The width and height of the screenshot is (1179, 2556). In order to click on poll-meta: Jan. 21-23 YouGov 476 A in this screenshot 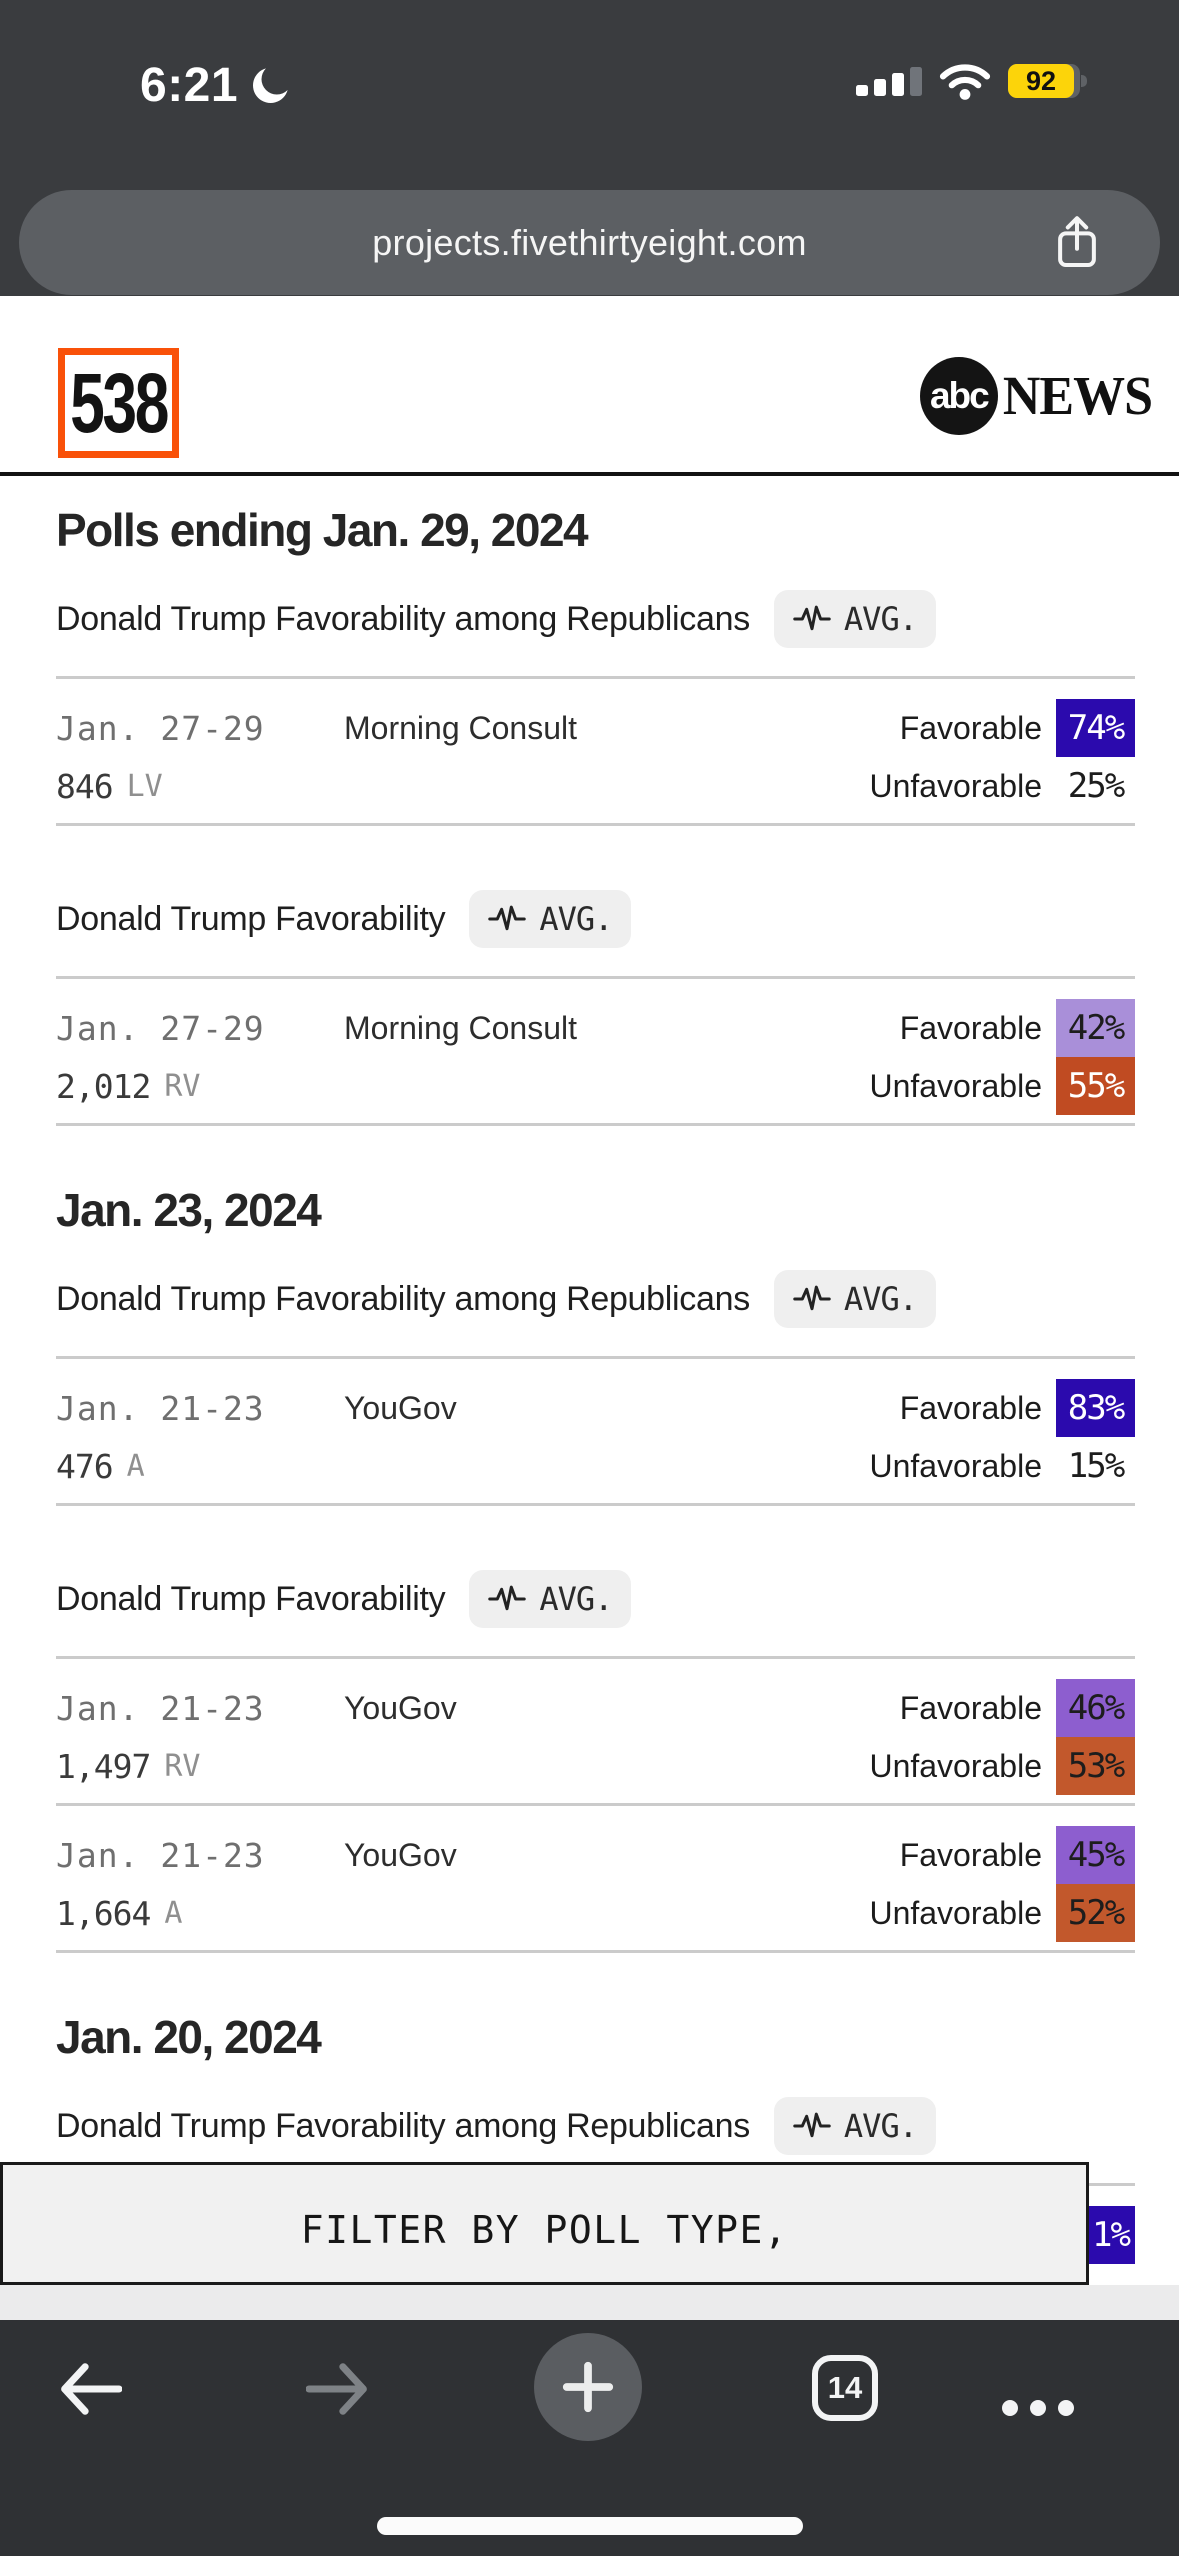, I will do `click(256, 1437)`.